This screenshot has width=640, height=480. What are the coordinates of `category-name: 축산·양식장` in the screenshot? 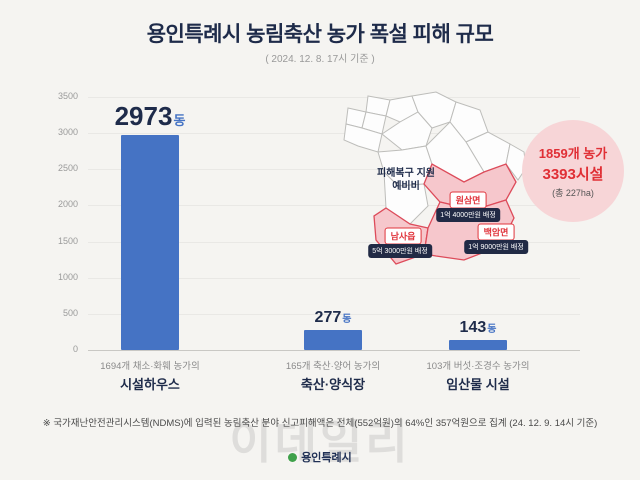 It's located at (333, 384).